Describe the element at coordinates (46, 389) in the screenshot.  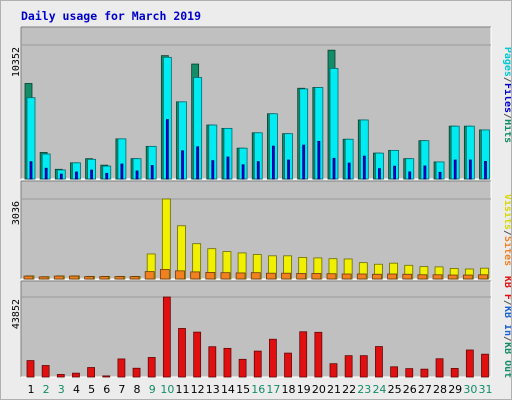
I see `x-tick-label-day-2: 2` at that location.